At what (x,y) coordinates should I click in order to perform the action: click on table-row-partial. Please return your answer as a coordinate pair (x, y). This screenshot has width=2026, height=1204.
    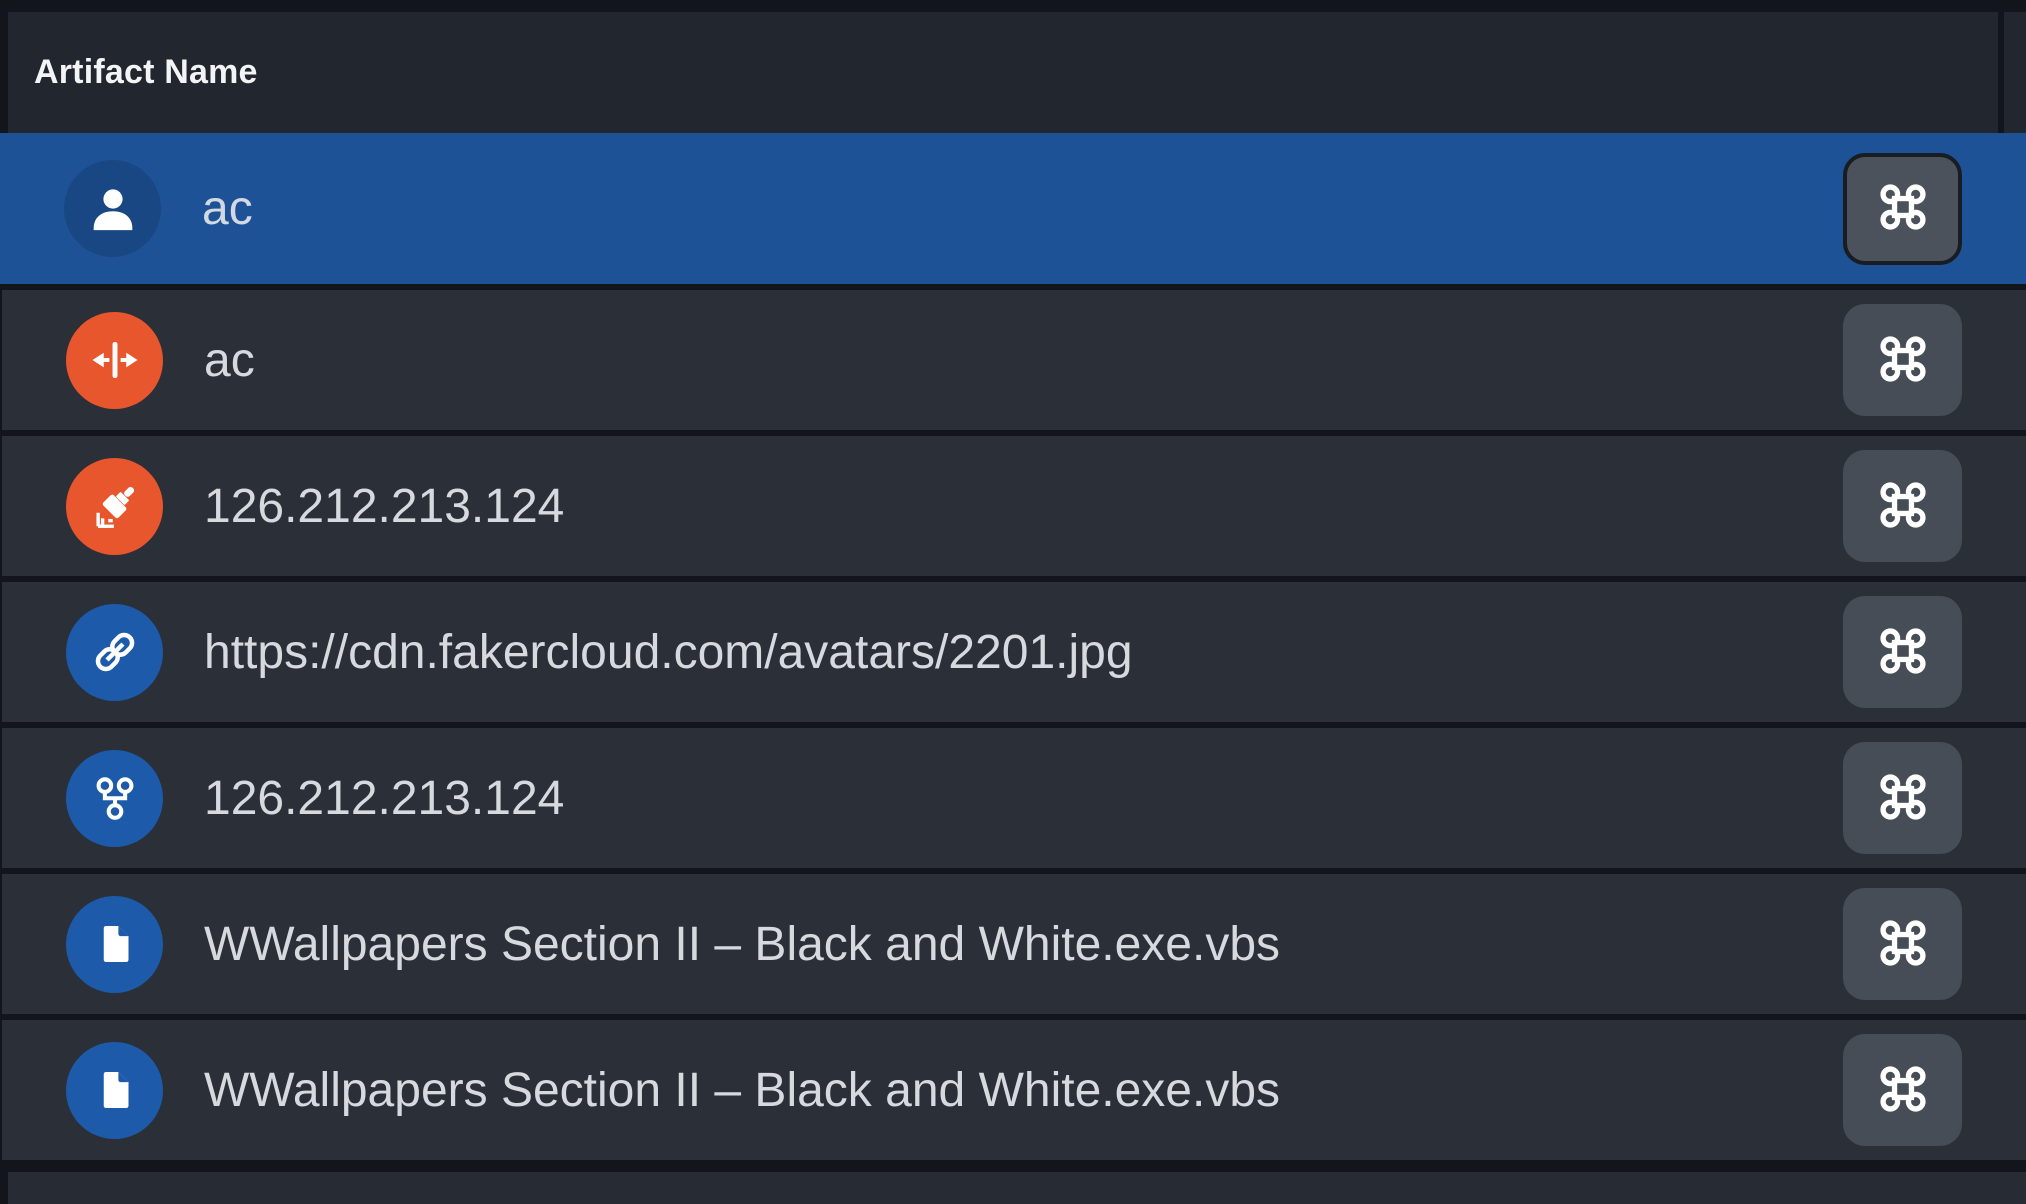
    Looking at the image, I should click on (1017, 1188).